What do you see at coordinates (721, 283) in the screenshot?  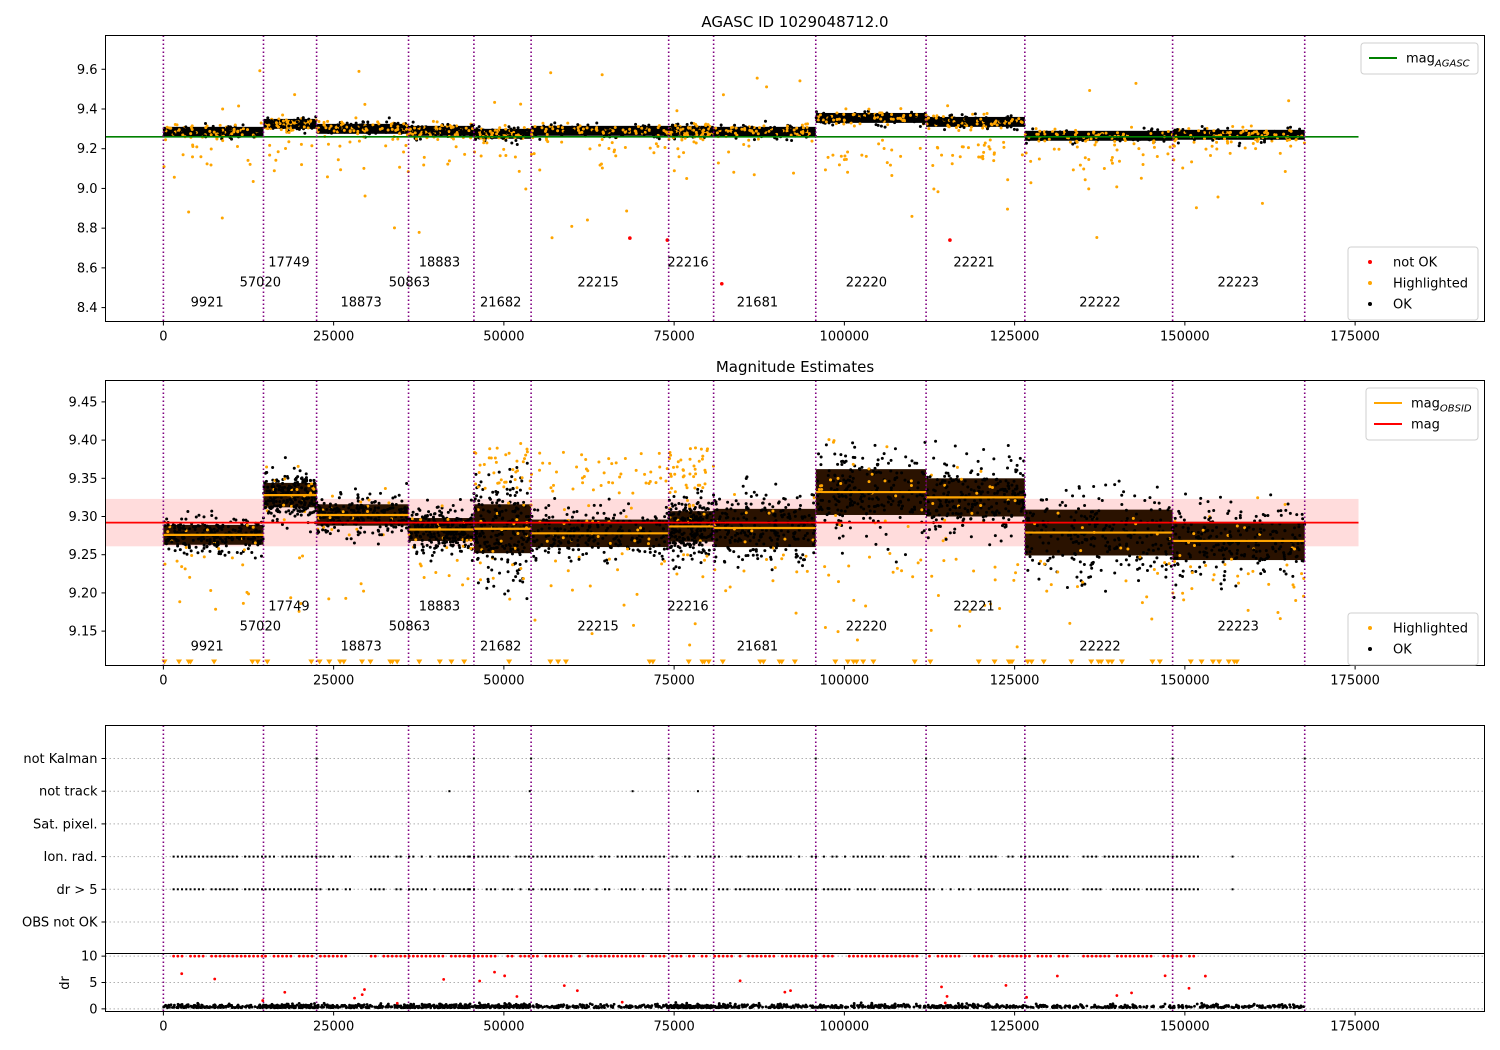 I see `not-ok-point` at bounding box center [721, 283].